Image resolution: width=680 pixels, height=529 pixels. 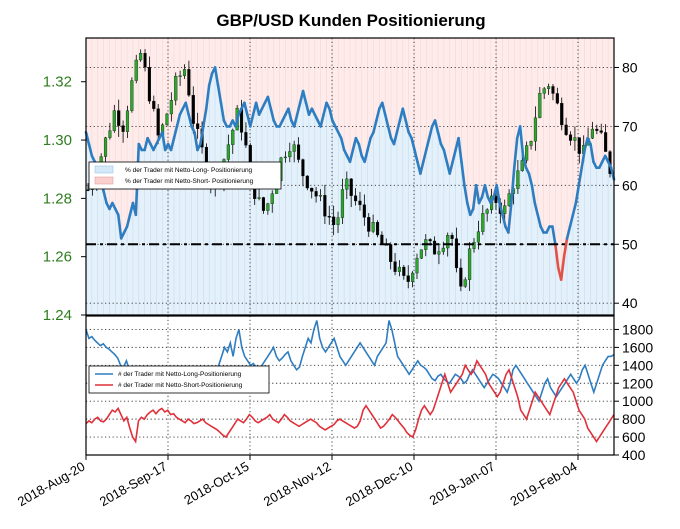 I want to click on chart-title: GBP/USD Kunden Positionierung, so click(x=350, y=20).